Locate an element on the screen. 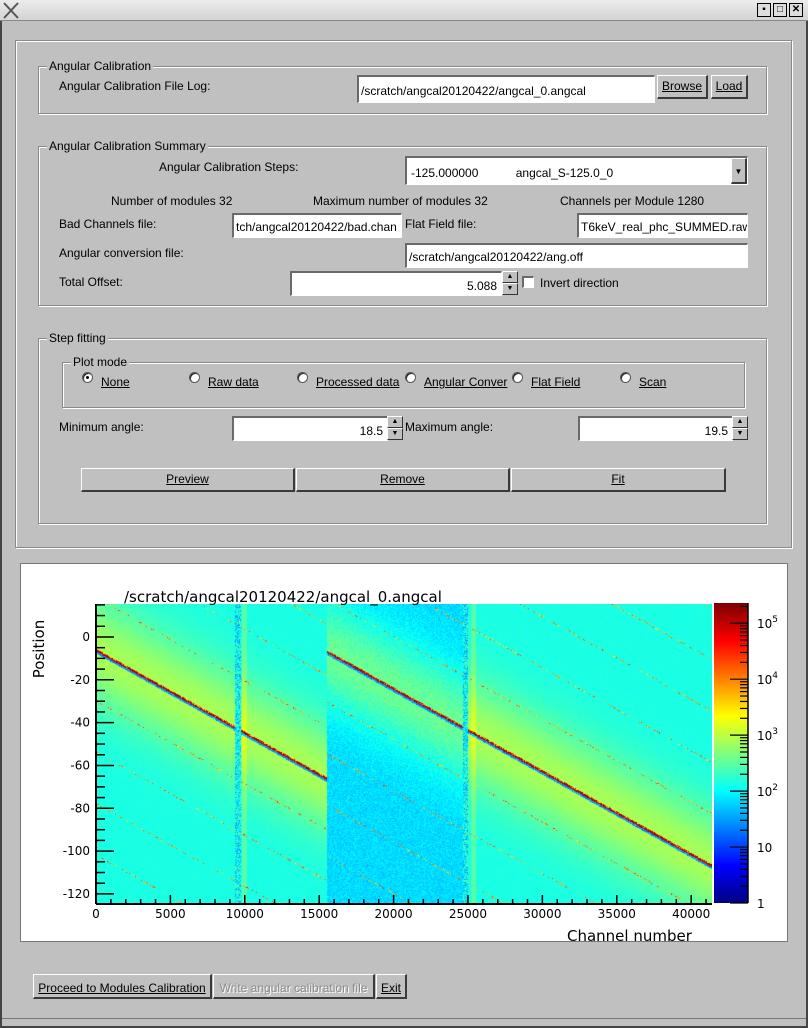  preview-label: Preview is located at coordinates (187, 479).